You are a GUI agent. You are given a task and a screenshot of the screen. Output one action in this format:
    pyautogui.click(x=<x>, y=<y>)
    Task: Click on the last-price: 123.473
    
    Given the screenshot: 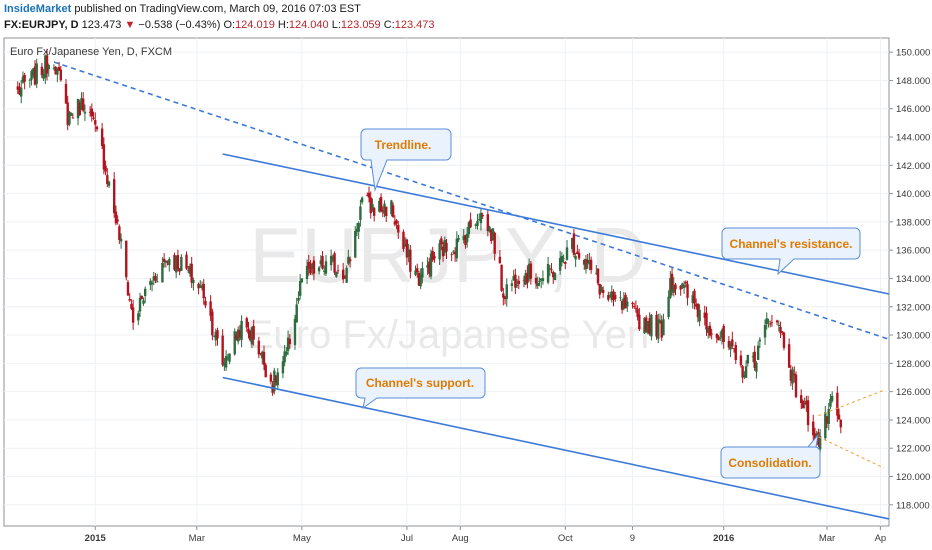 What is the action you would take?
    pyautogui.click(x=101, y=25)
    